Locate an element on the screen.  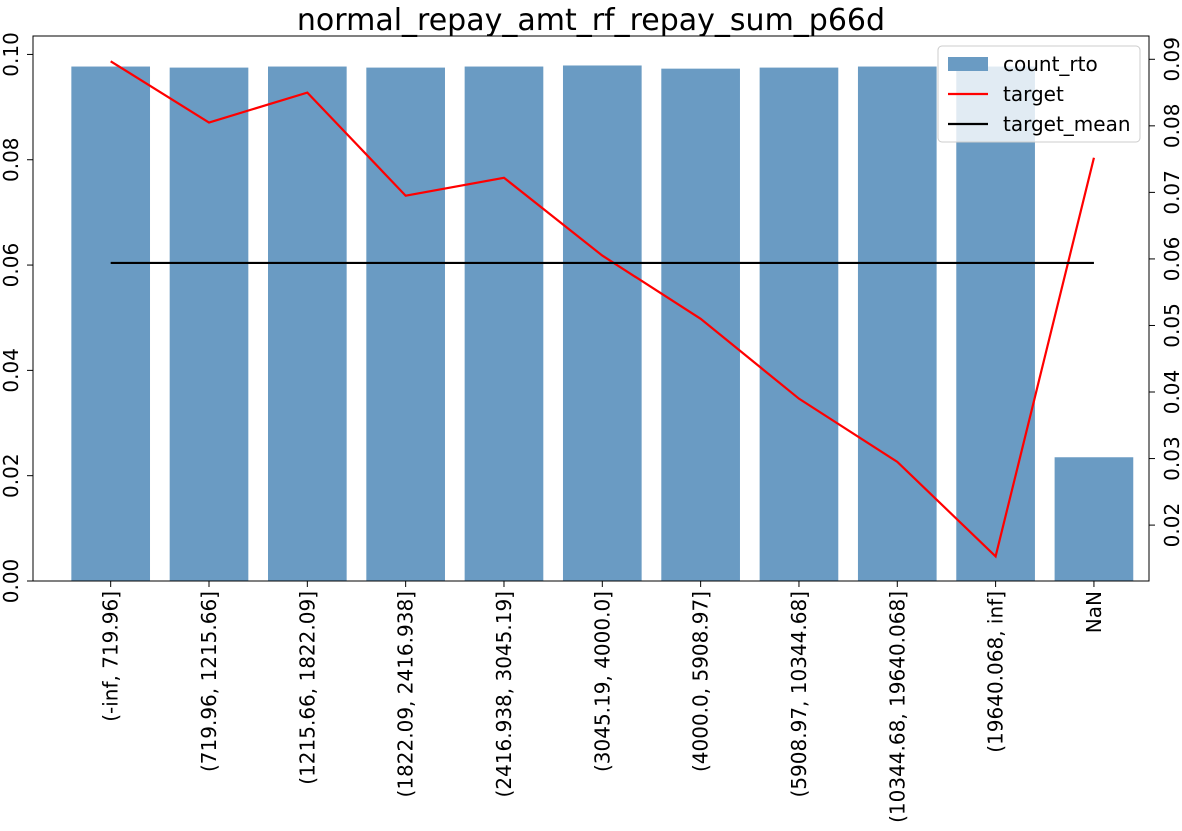
left-tick-label: 0.06 is located at coordinates (11, 265).